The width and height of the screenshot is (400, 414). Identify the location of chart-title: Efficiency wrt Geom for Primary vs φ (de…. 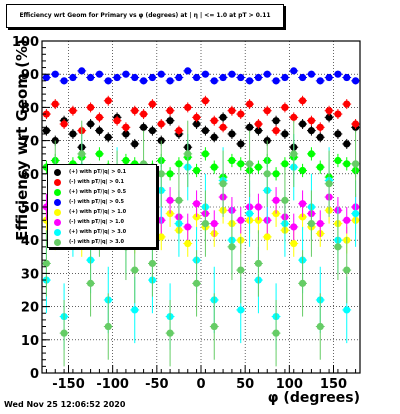
(145, 16).